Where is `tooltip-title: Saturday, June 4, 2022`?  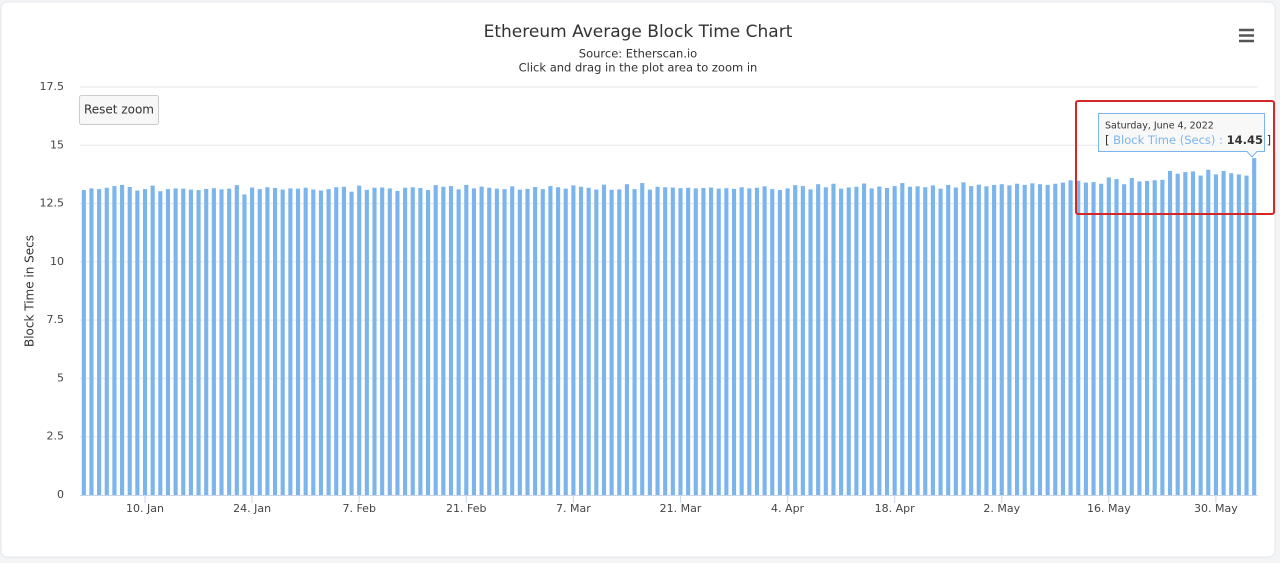
tooltip-title: Saturday, June 4, 2022 is located at coordinates (1159, 126).